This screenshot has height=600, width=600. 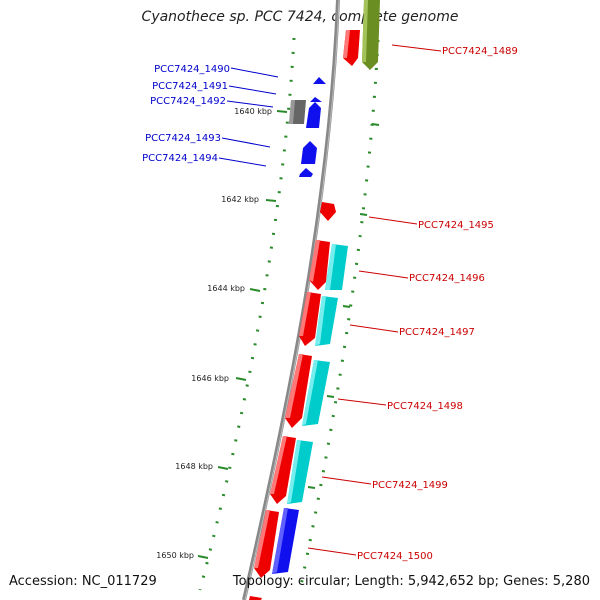 I want to click on scale-tick-1644: 1644 kbp, so click(x=234, y=288).